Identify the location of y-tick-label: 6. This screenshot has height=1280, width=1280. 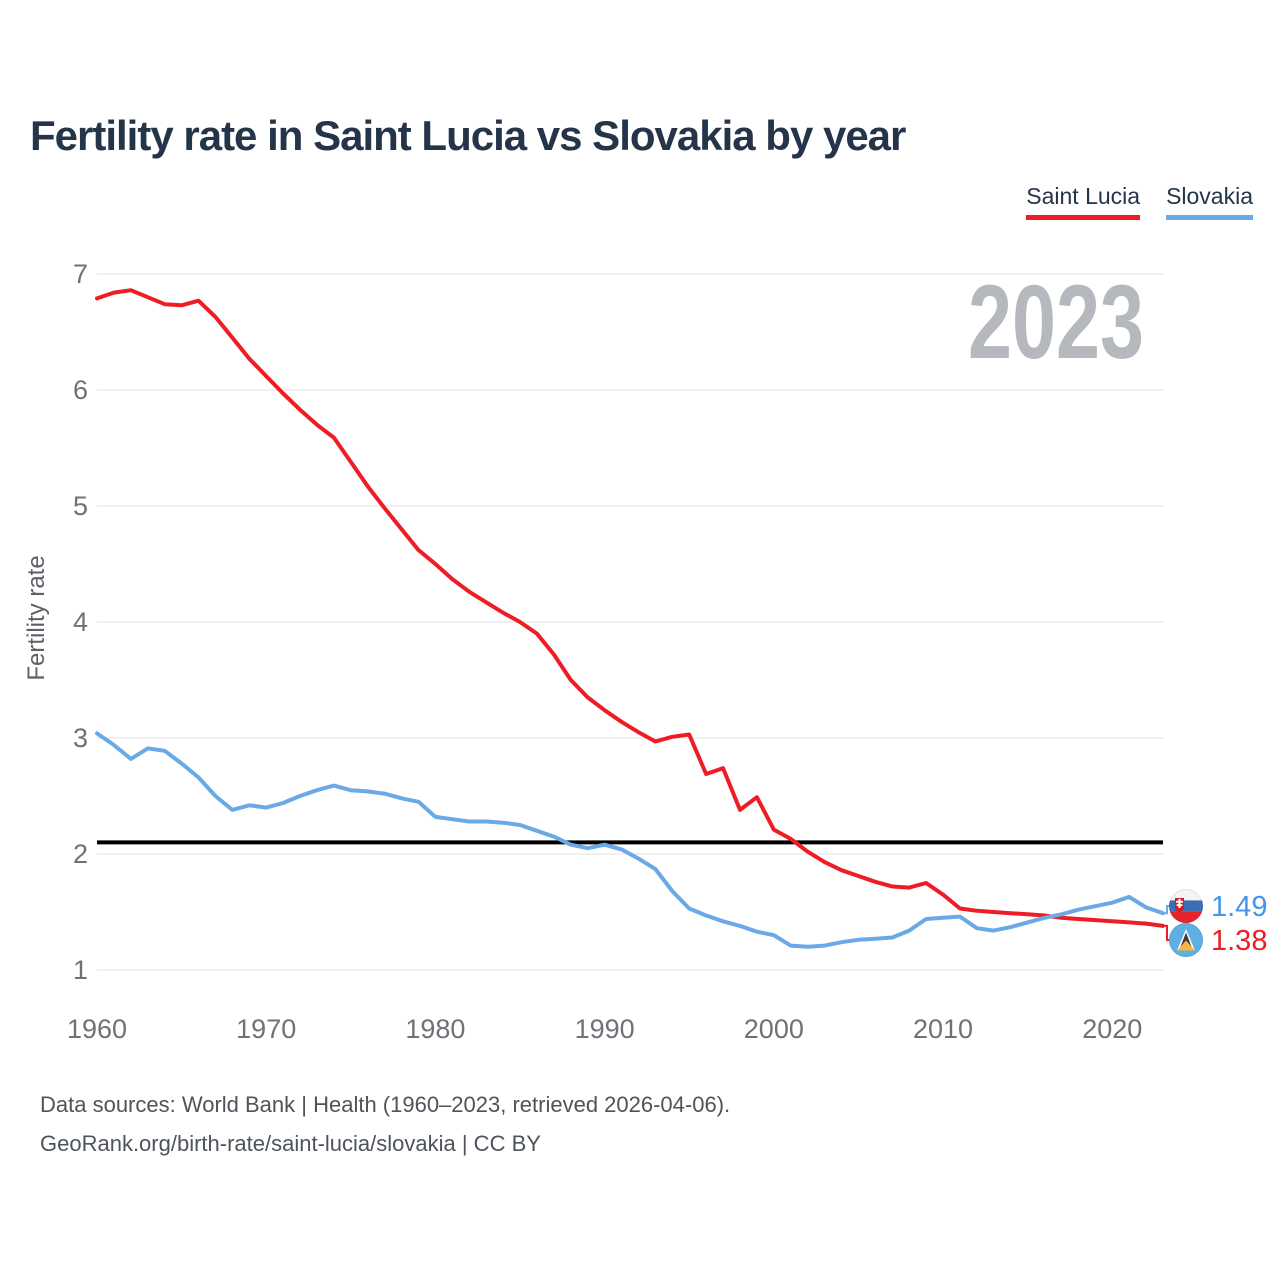
(80, 390).